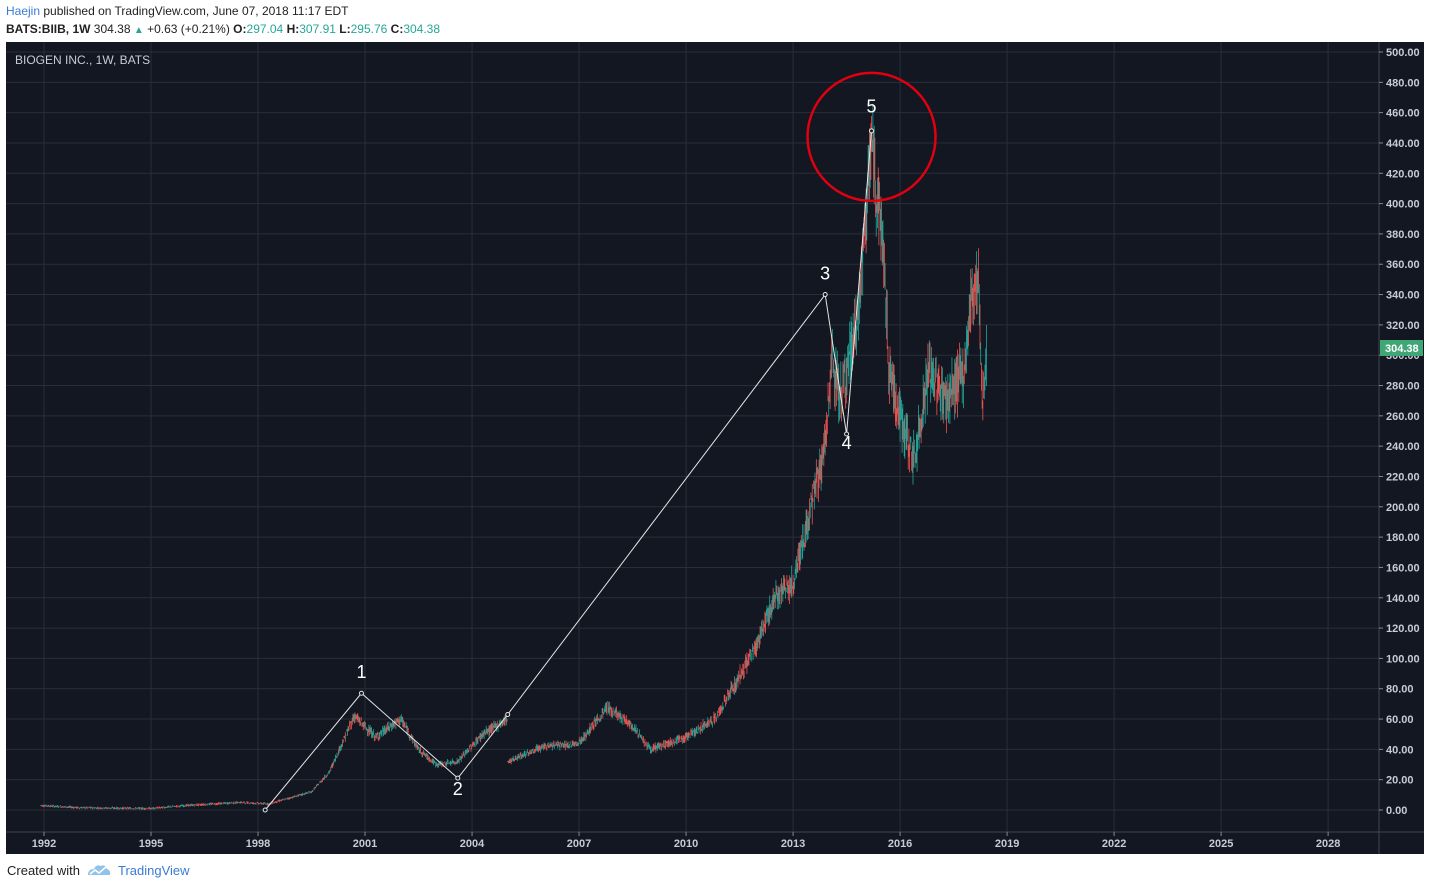 Image resolution: width=1431 pixels, height=888 pixels. Describe the element at coordinates (240, 29) in the screenshot. I see `open-label: O:` at that location.